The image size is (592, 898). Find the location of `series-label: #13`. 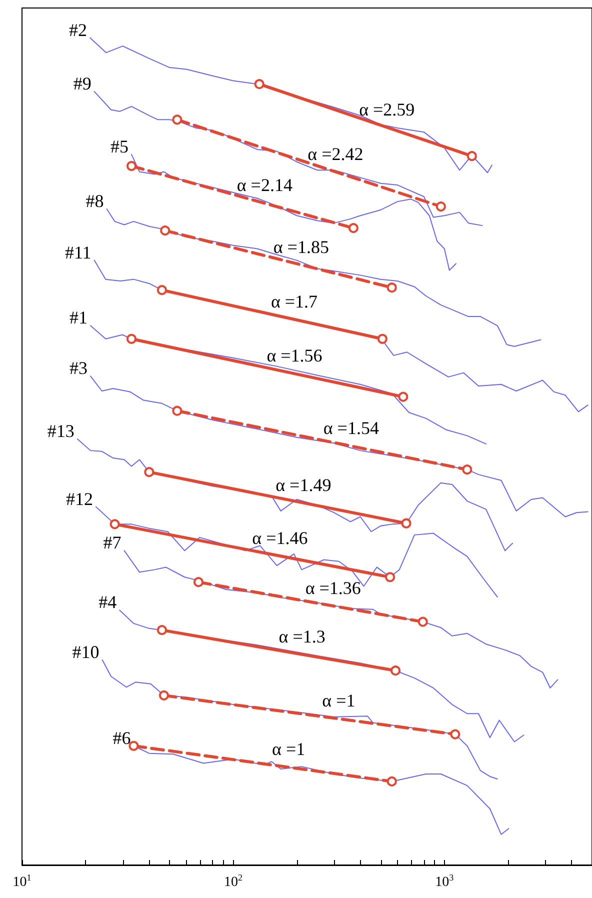

series-label: #13 is located at coordinates (60, 430).